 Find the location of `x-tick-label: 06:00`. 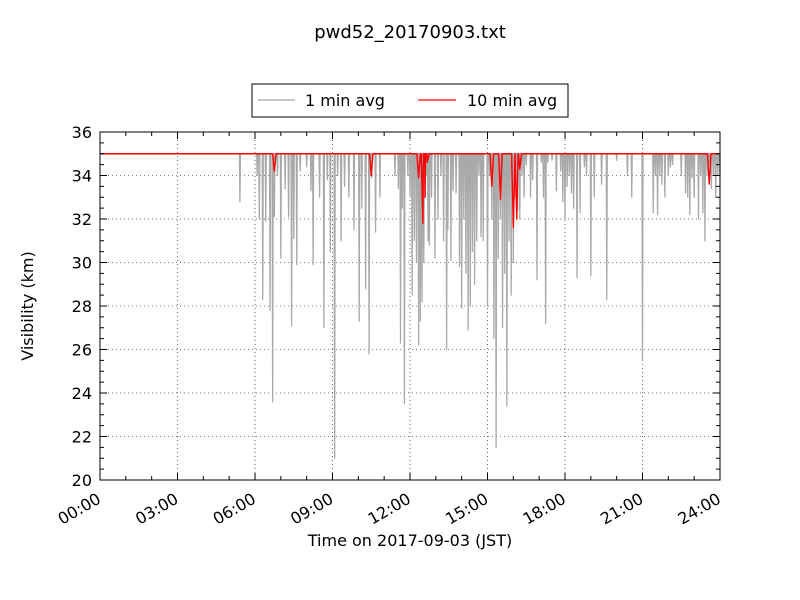

x-tick-label: 06:00 is located at coordinates (234, 509).